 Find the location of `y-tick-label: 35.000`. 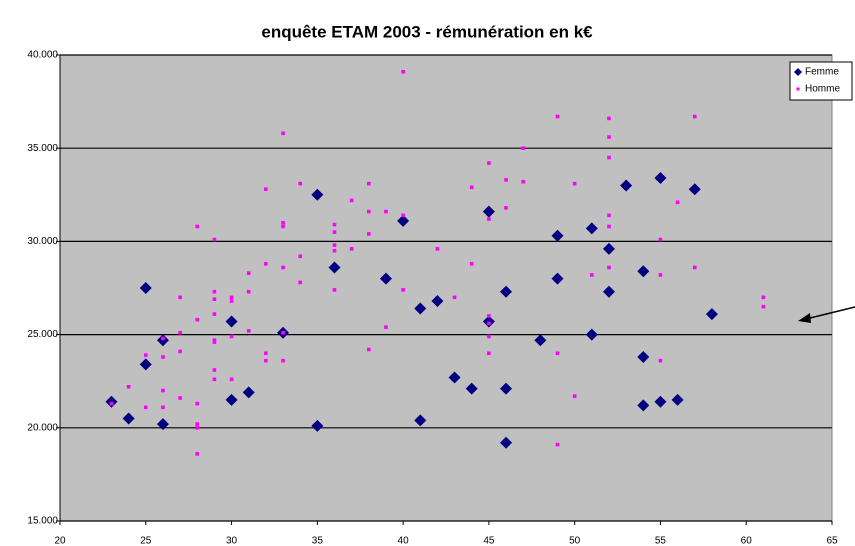

y-tick-label: 35.000 is located at coordinates (42, 148).